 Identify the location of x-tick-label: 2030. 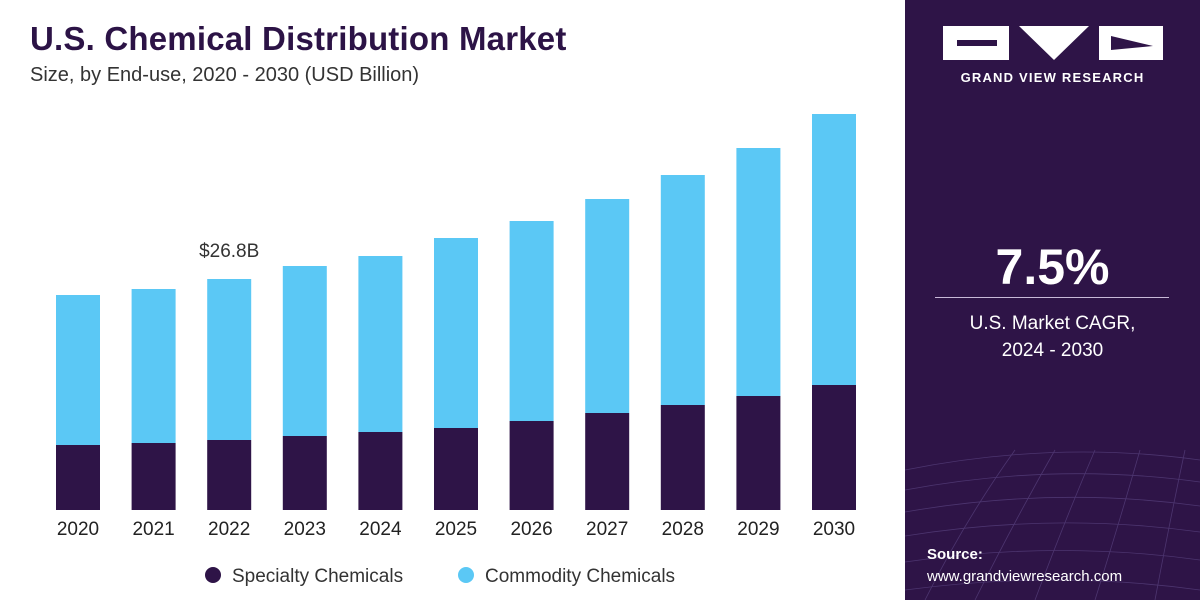
(834, 529).